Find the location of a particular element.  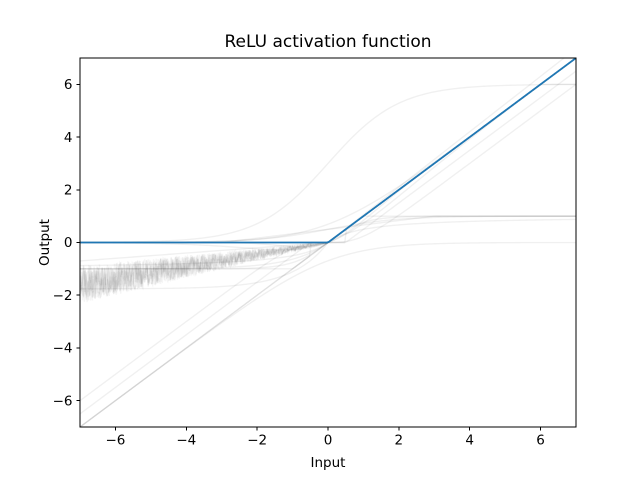

y-tick-label: −2 is located at coordinates (63, 296).